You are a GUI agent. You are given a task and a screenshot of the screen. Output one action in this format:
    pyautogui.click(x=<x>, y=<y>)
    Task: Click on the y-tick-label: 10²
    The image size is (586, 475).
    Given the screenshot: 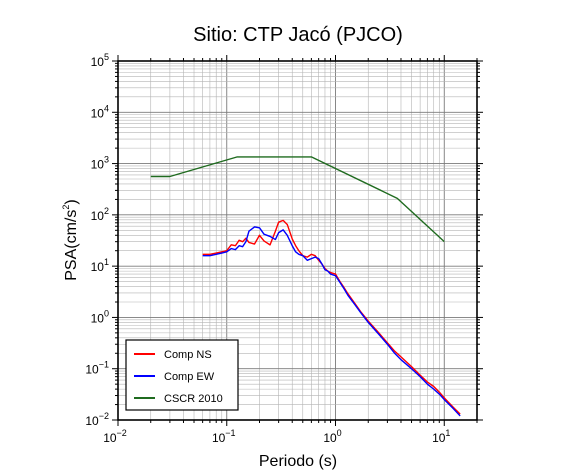 What is the action you would take?
    pyautogui.click(x=100, y=214)
    